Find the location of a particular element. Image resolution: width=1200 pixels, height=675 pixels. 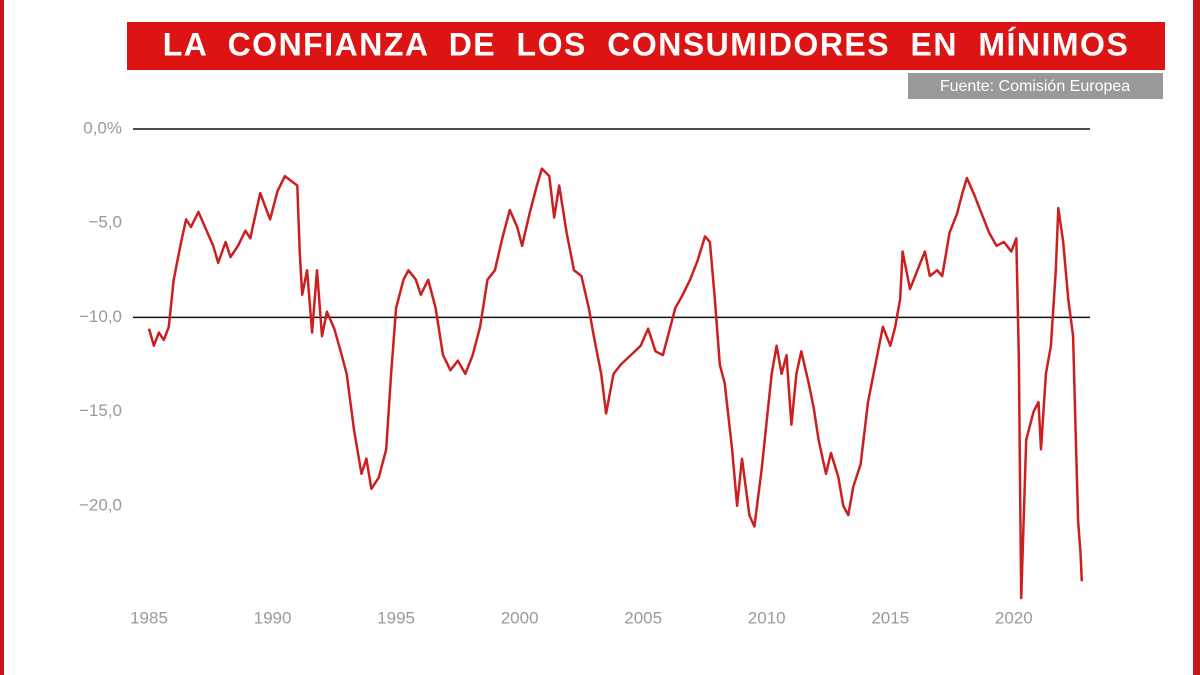

frame-left is located at coordinates (2, 337).